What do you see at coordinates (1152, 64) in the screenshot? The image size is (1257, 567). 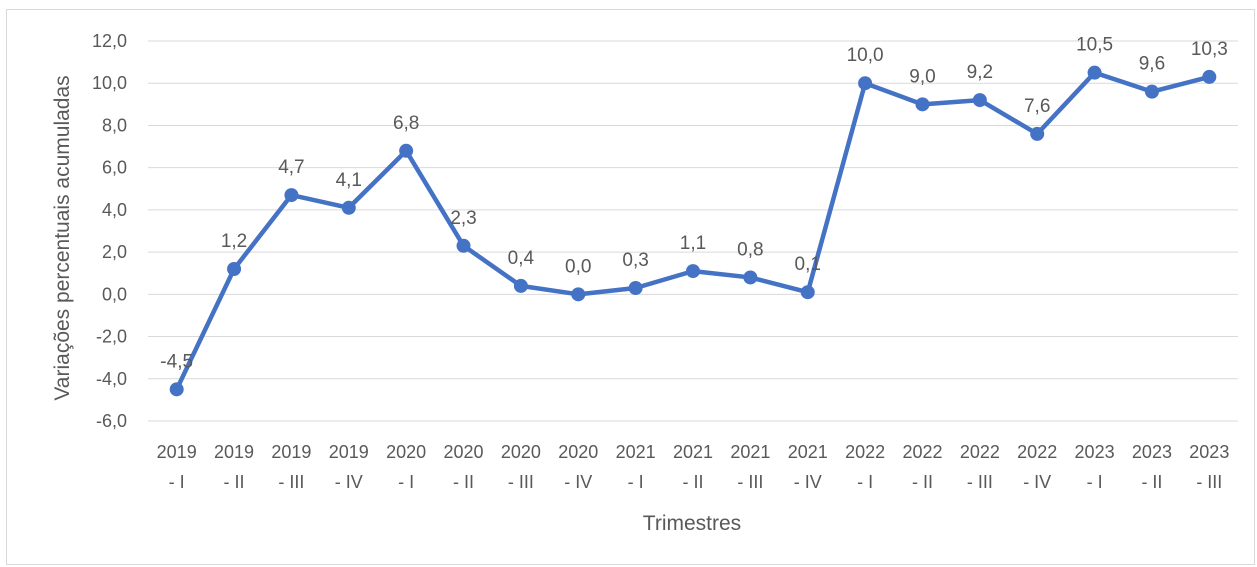 I see `data-label: 9,6` at bounding box center [1152, 64].